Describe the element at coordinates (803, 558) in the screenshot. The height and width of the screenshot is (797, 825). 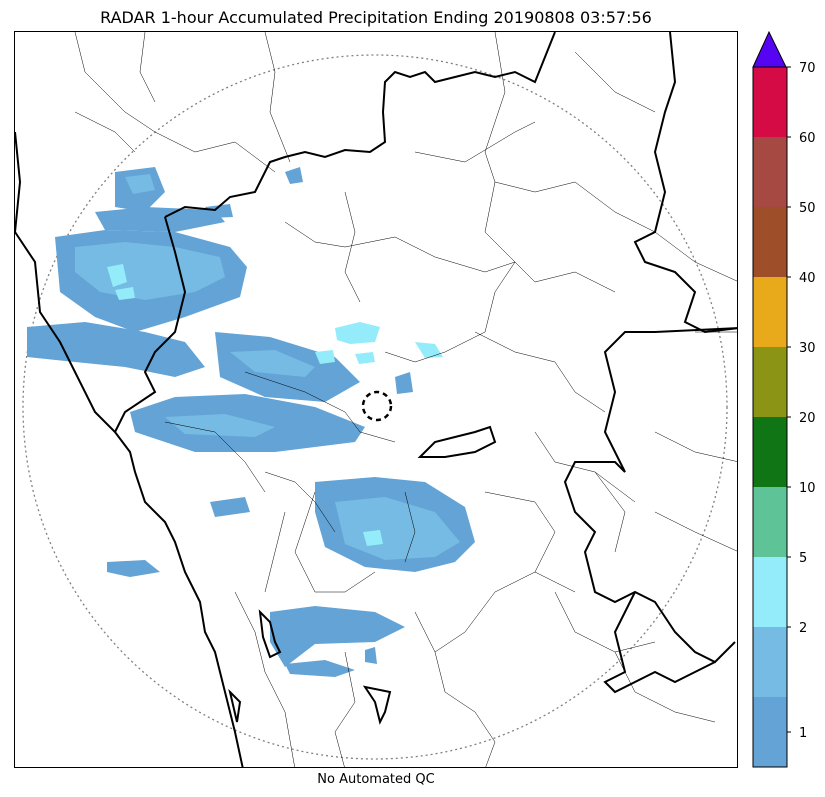
I see `colorbar-tick-label: 5` at that location.